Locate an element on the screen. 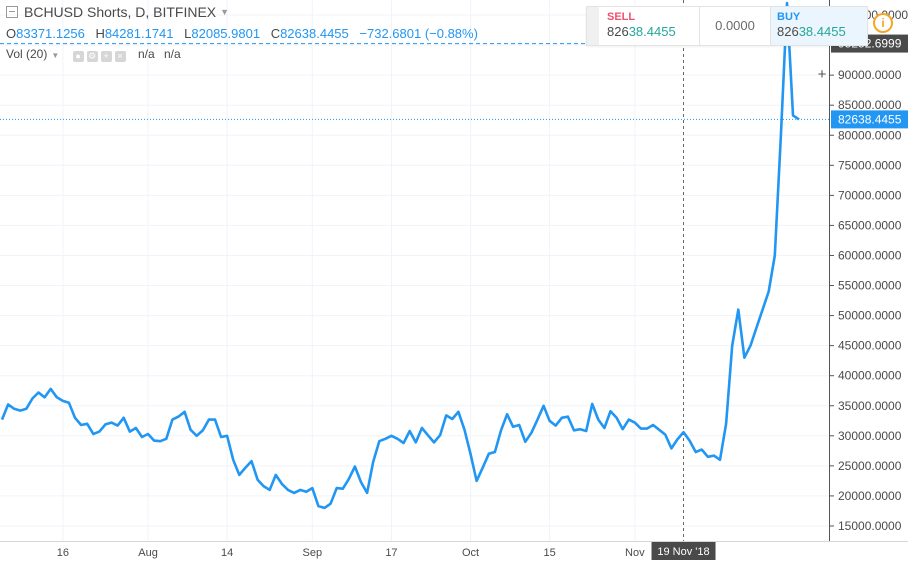  y-tick-label: 55000.0000 is located at coordinates (870, 286).